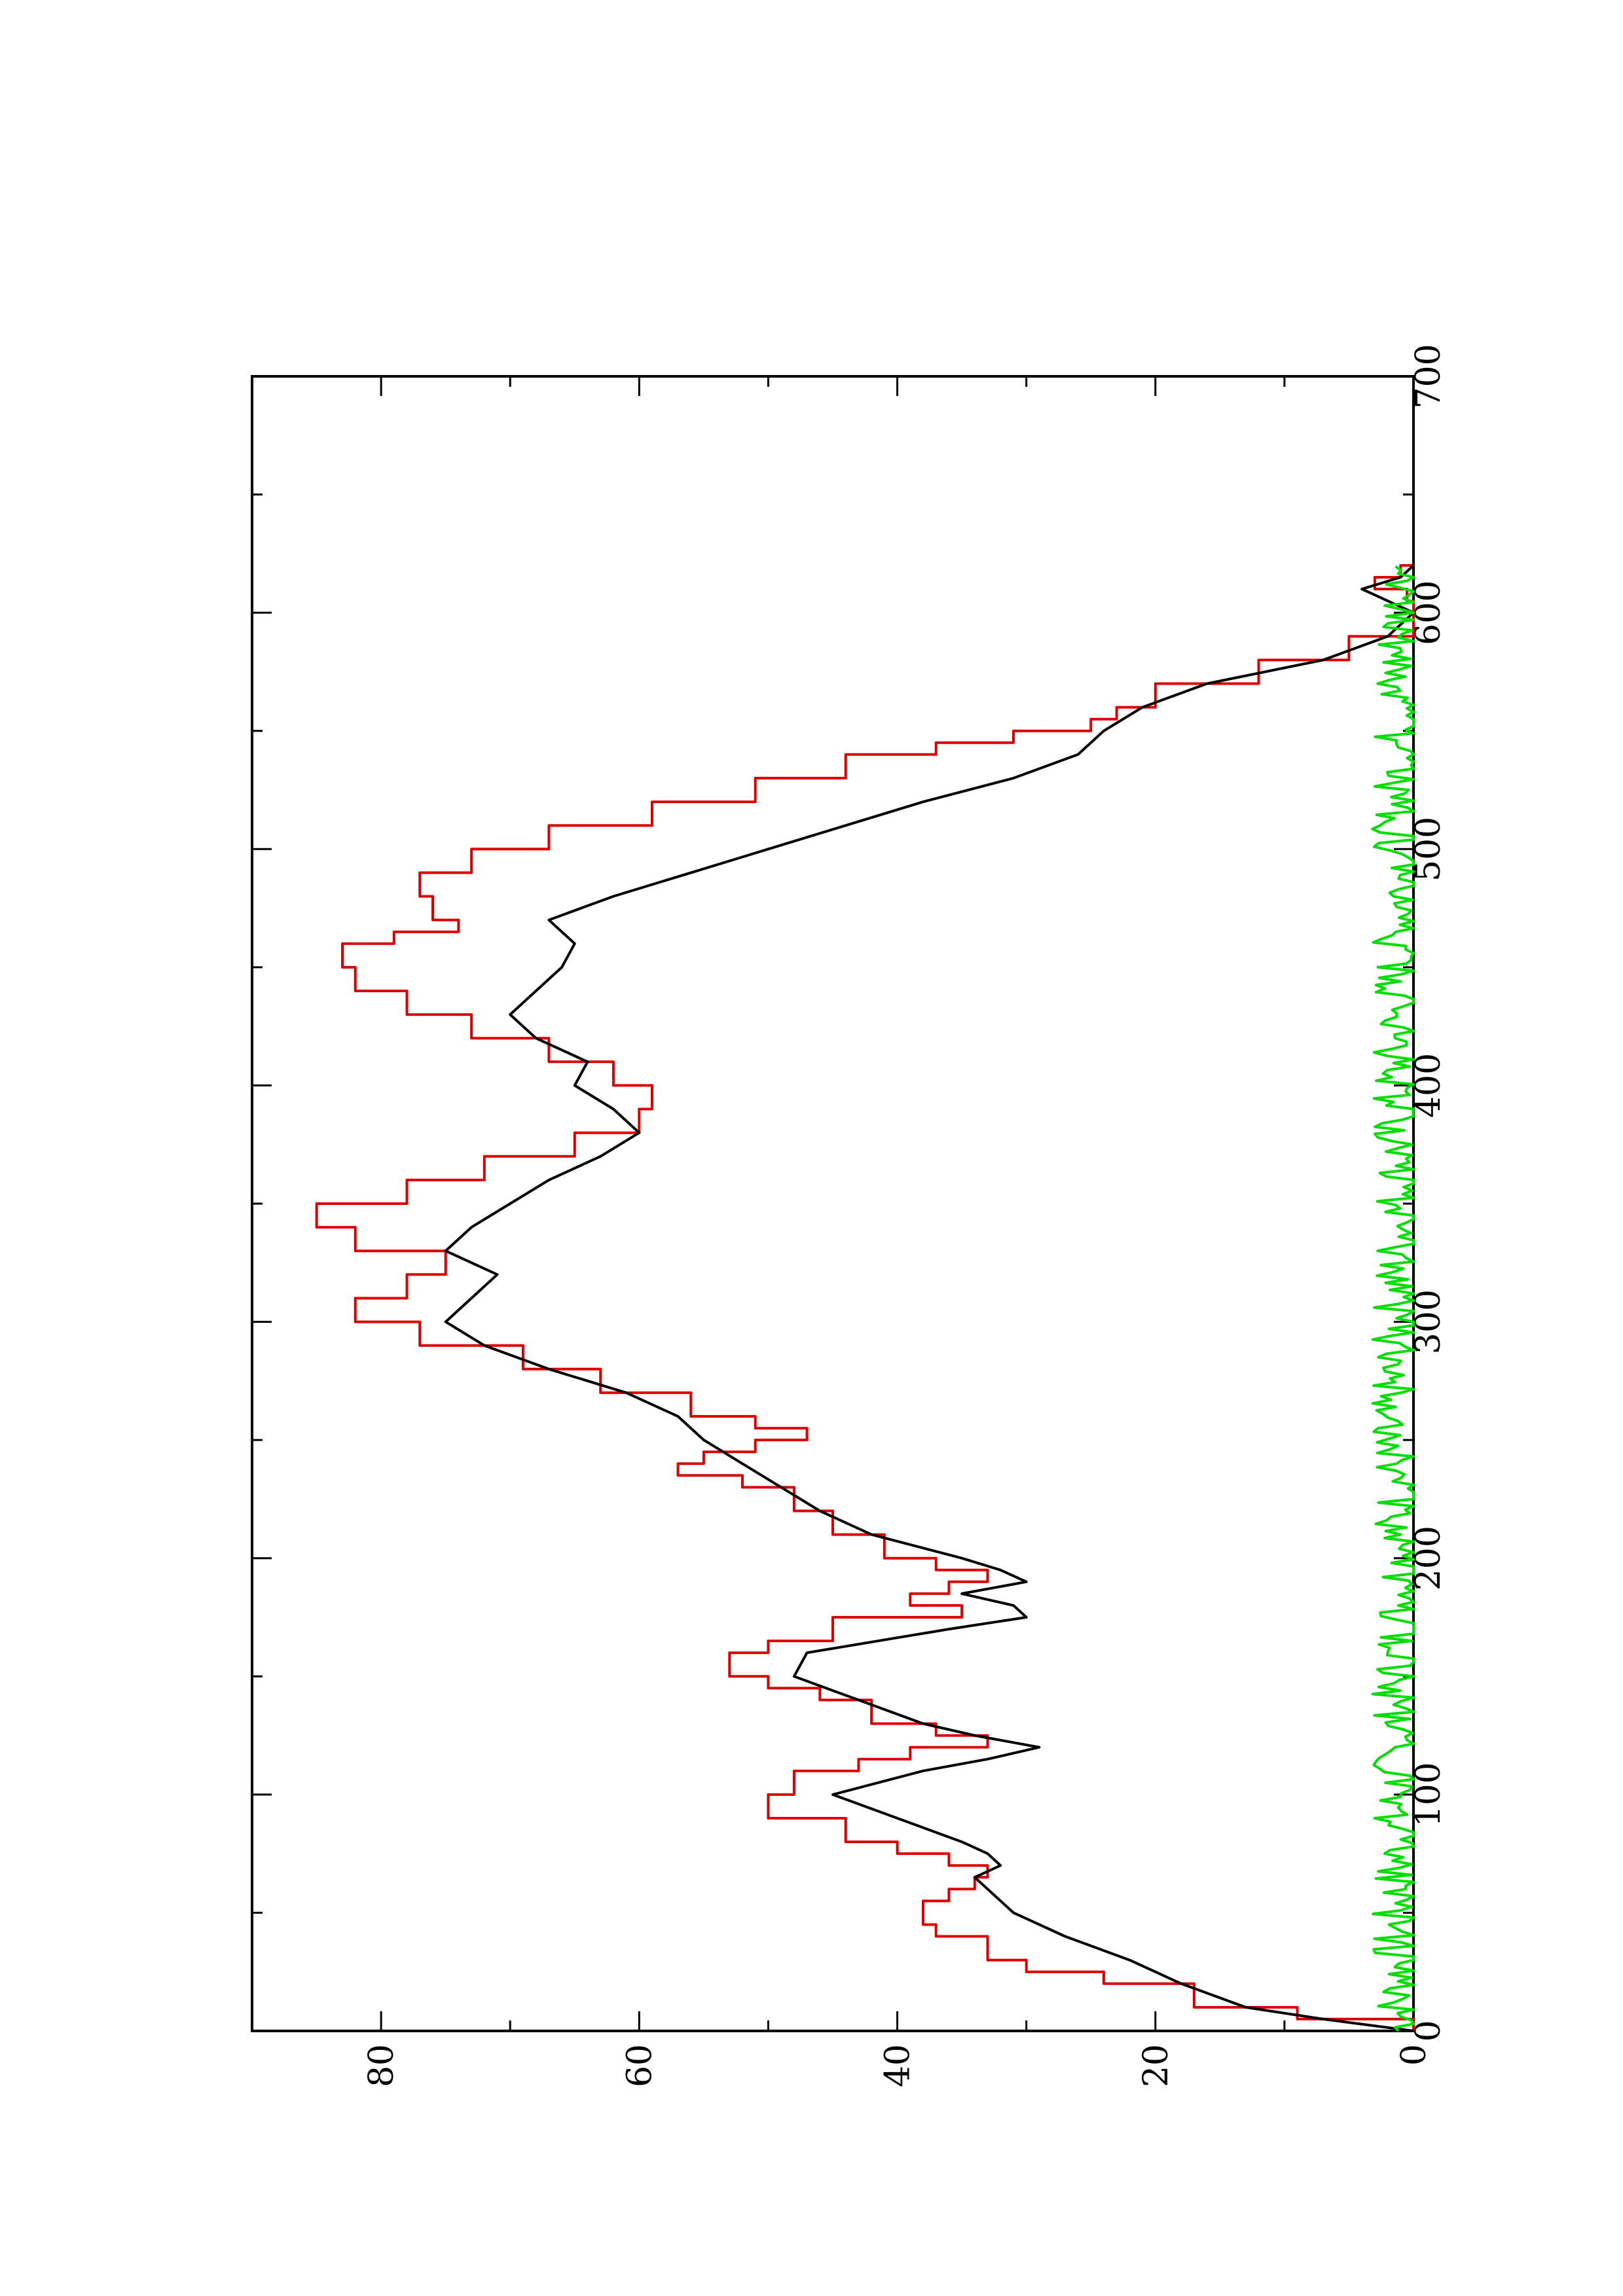 The image size is (1623, 2296). What do you see at coordinates (898, 2065) in the screenshot?
I see `y-tick-label: 40` at bounding box center [898, 2065].